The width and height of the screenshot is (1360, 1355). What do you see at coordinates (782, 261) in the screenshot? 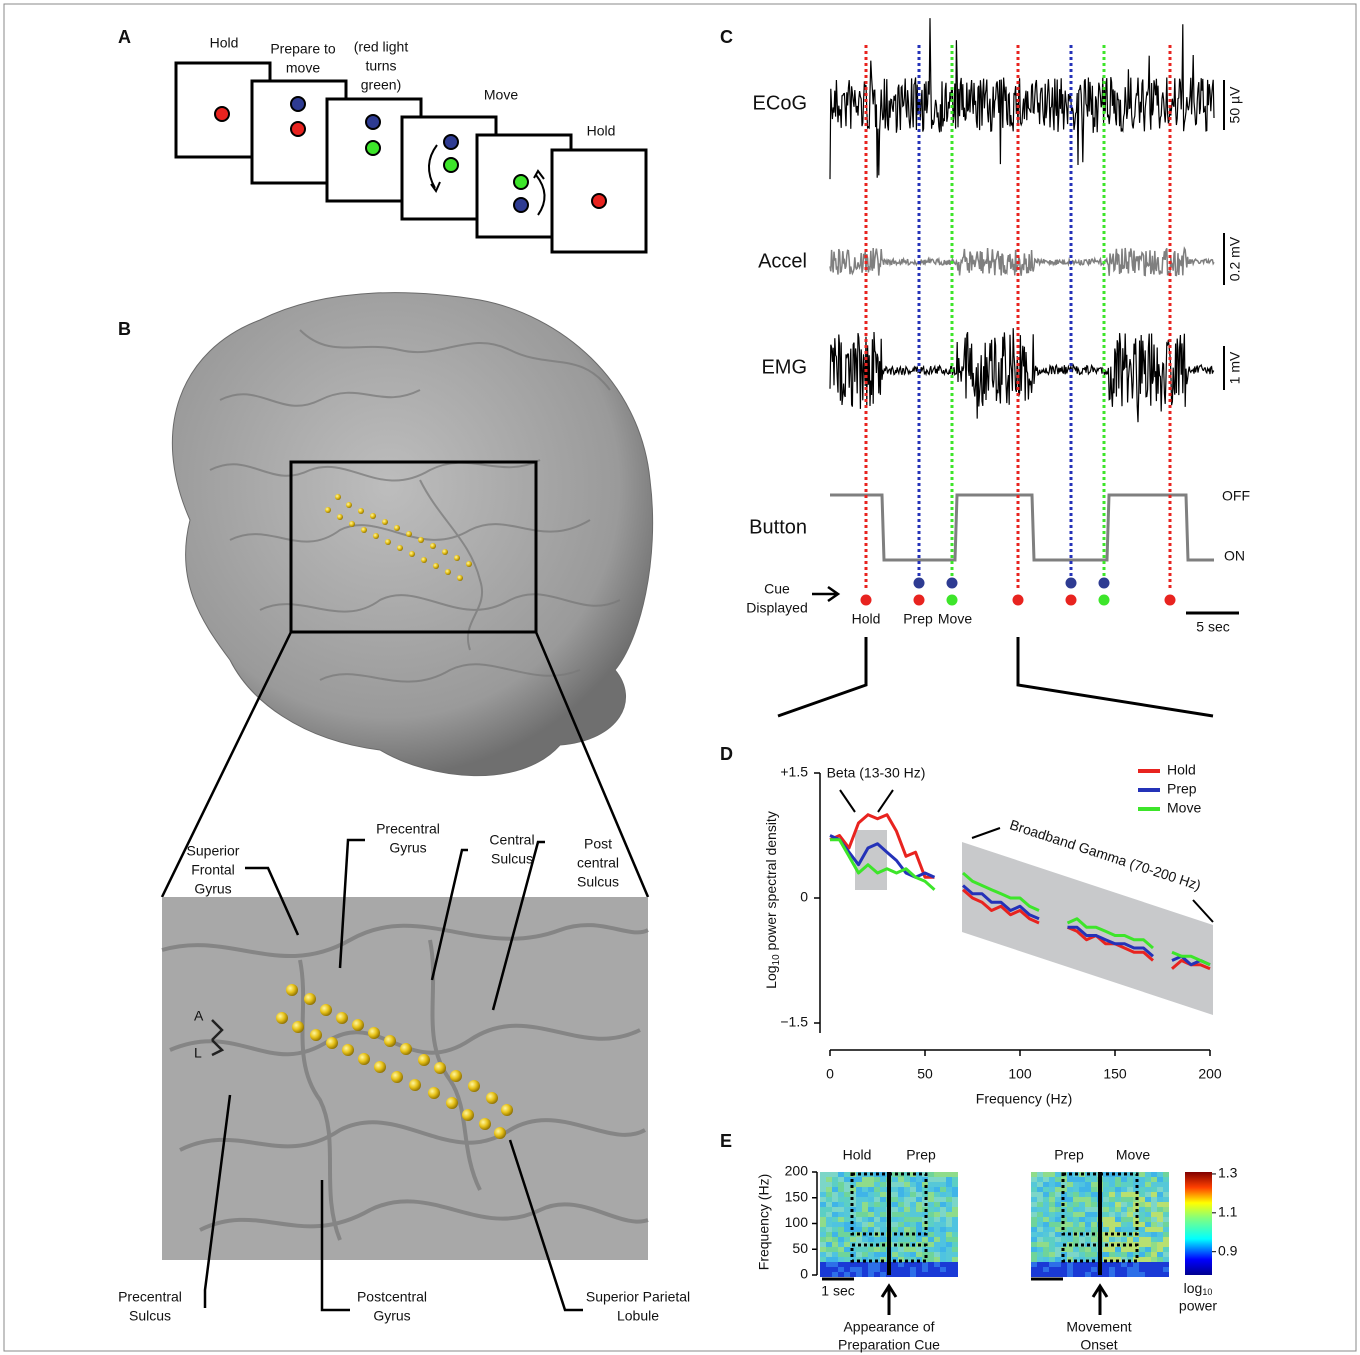
I see `trace-label: Accel` at bounding box center [782, 261].